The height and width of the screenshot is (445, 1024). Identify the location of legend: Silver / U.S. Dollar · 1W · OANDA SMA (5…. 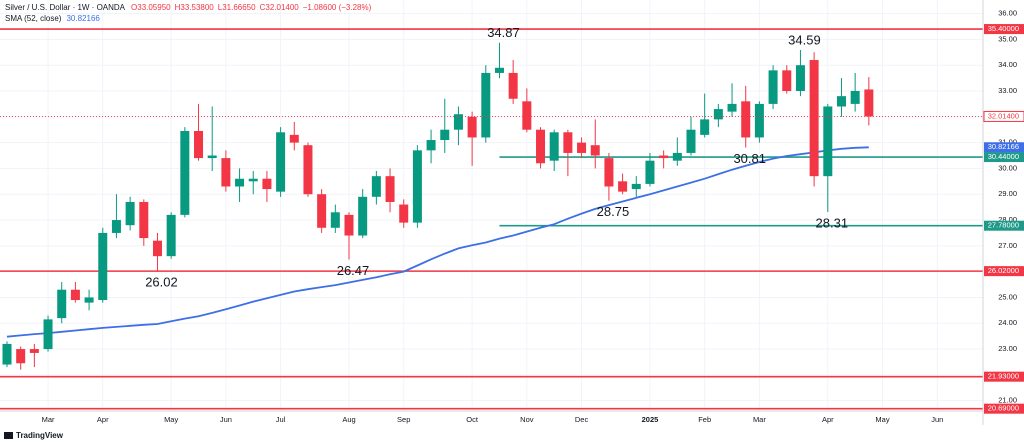
(188, 13).